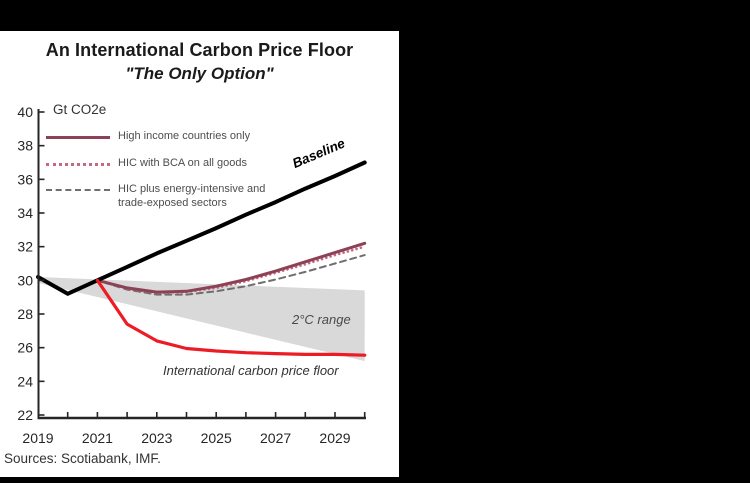  Describe the element at coordinates (183, 162) in the screenshot. I see `legend-label: HIC with BCA on all goods` at that location.